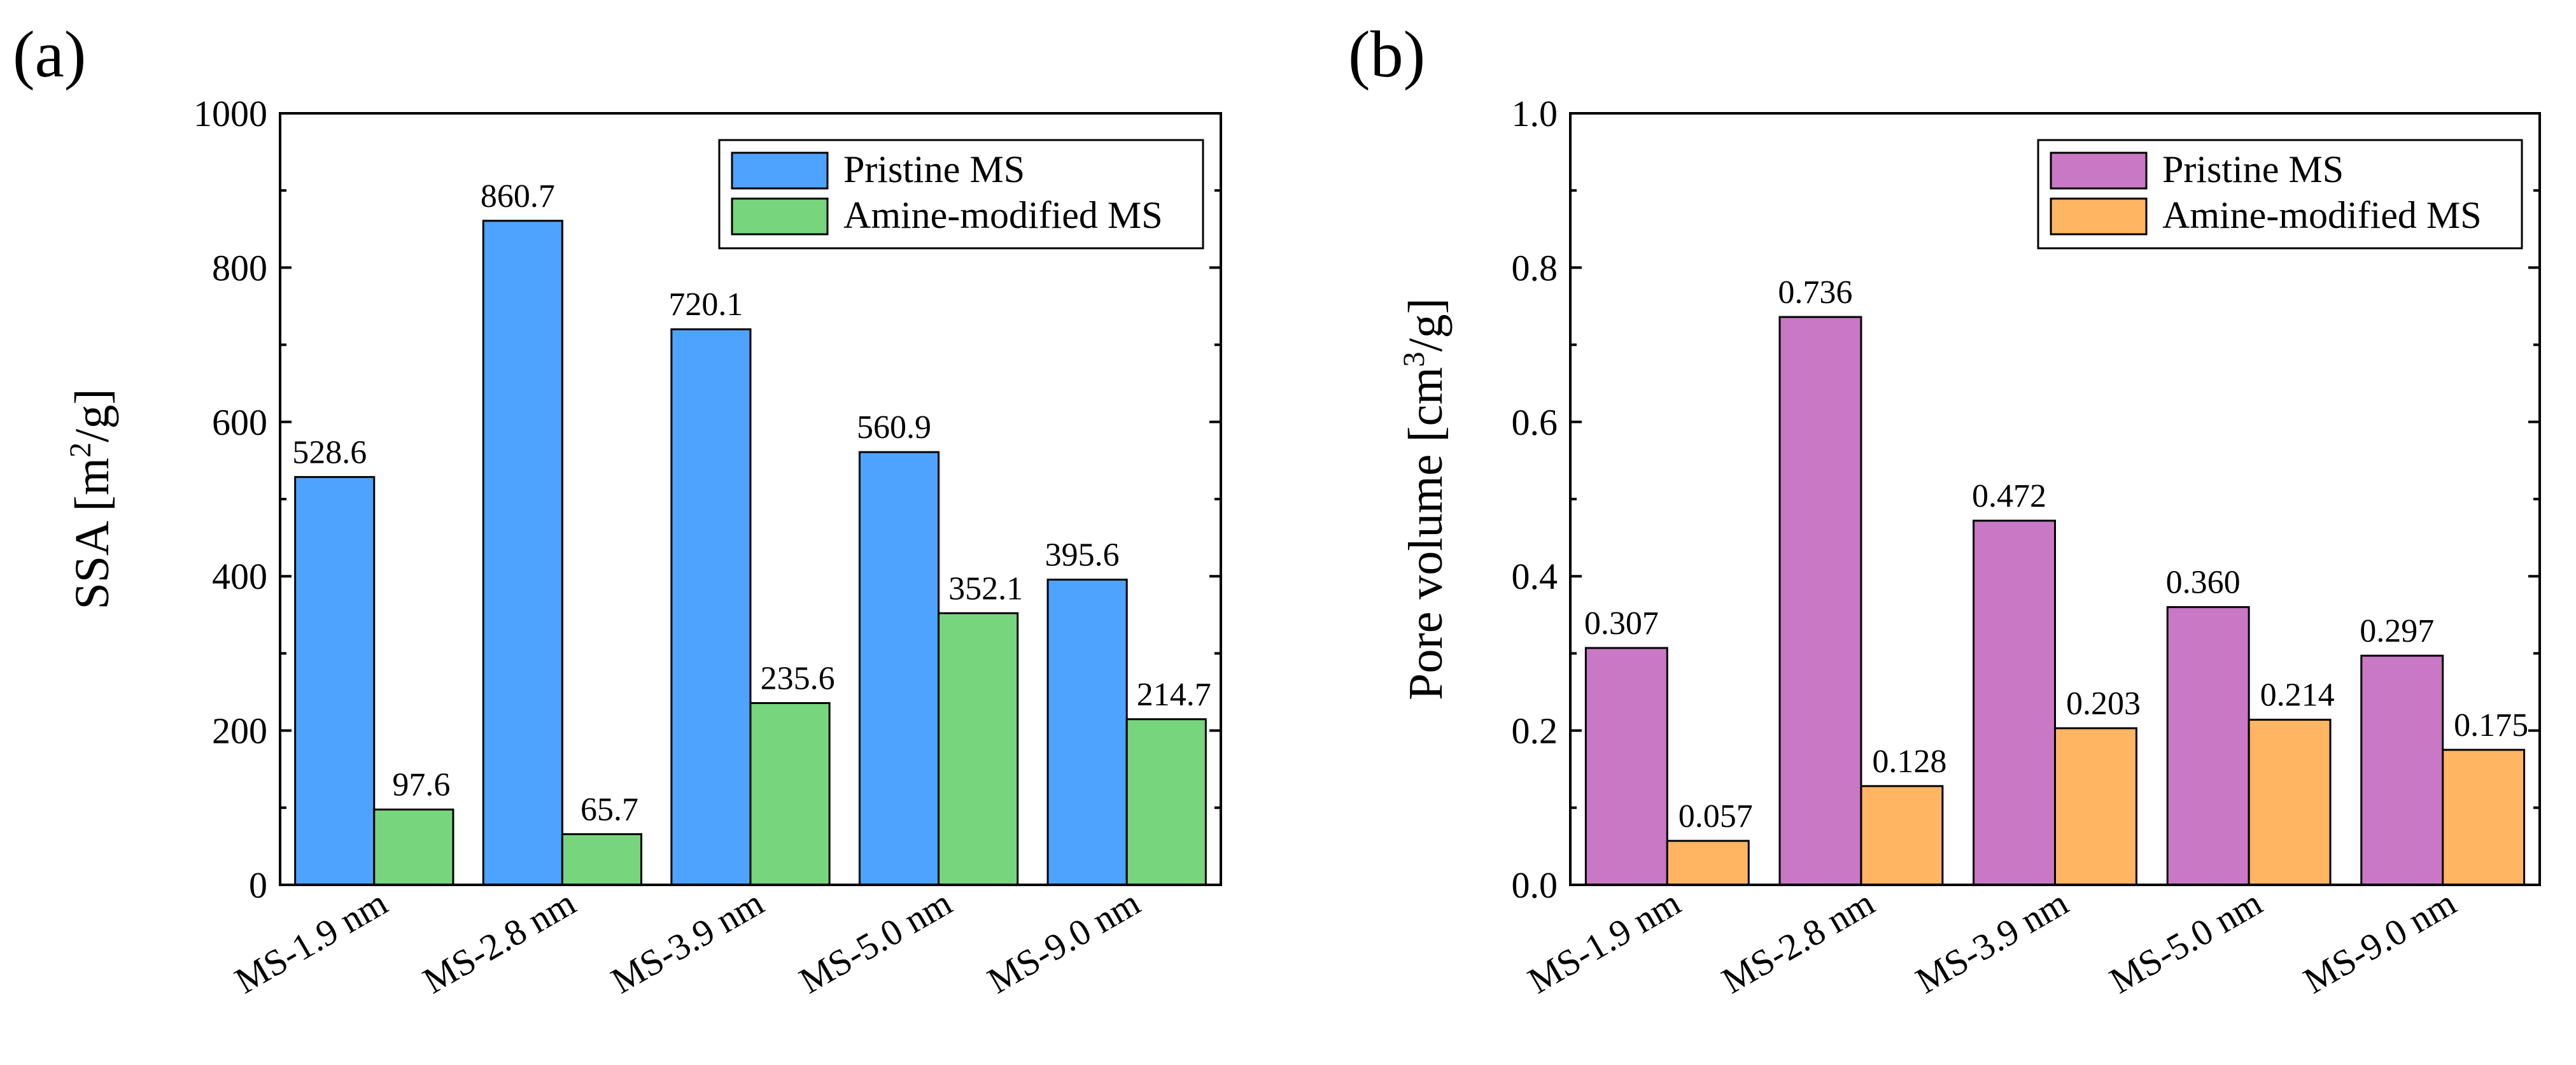 The width and height of the screenshot is (2576, 1065). Describe the element at coordinates (1909, 762) in the screenshot. I see `data-label: 0.128` at that location.